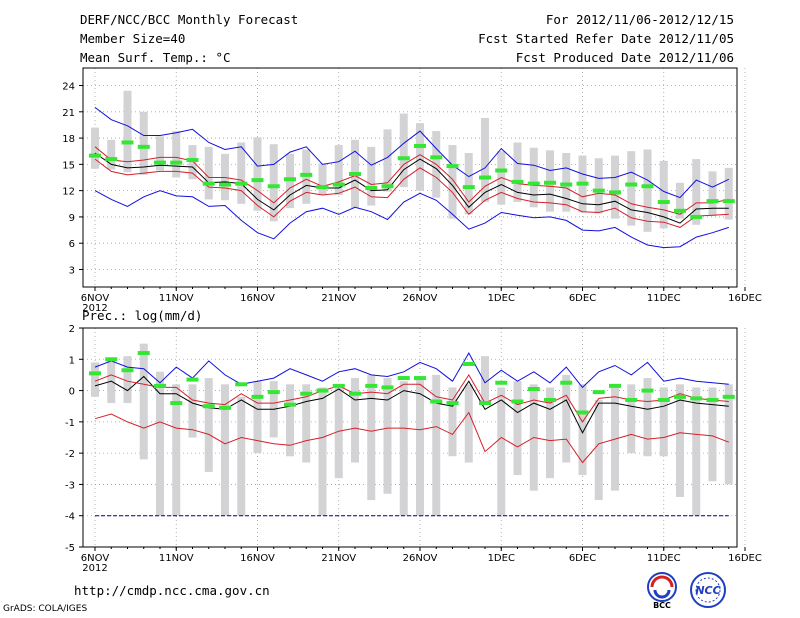 This screenshot has width=800, height=618. Describe the element at coordinates (411, 398) in the screenshot. I see `chart2-series-upper-ensemble` at that location.